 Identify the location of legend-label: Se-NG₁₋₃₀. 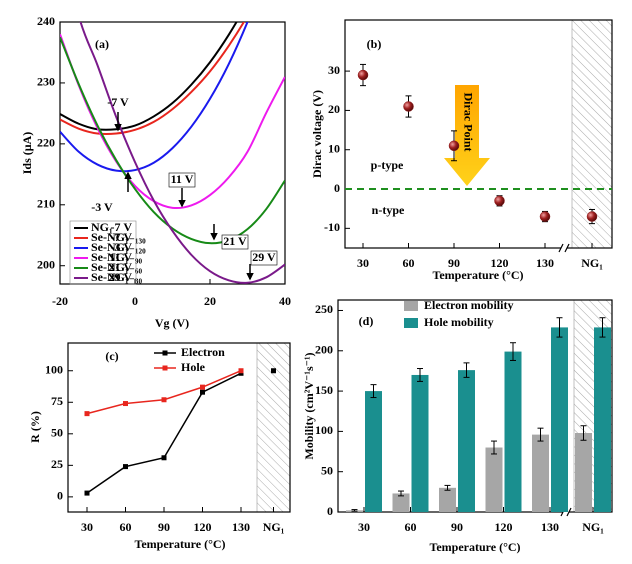
(117, 277).